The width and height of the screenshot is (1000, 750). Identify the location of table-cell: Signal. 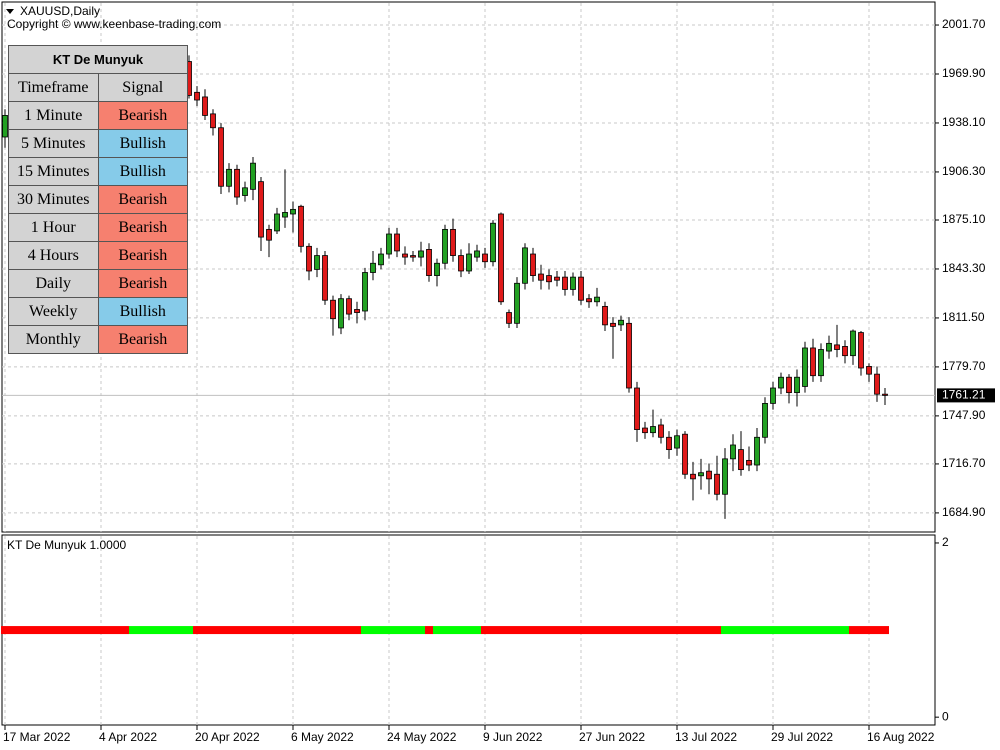
(142, 87).